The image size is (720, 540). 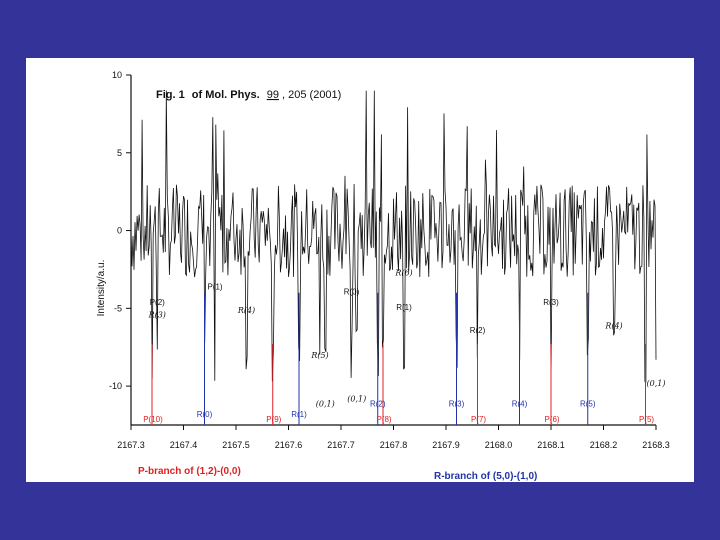 What do you see at coordinates (604, 445) in the screenshot?
I see `x-tick-label: 2168.2` at bounding box center [604, 445].